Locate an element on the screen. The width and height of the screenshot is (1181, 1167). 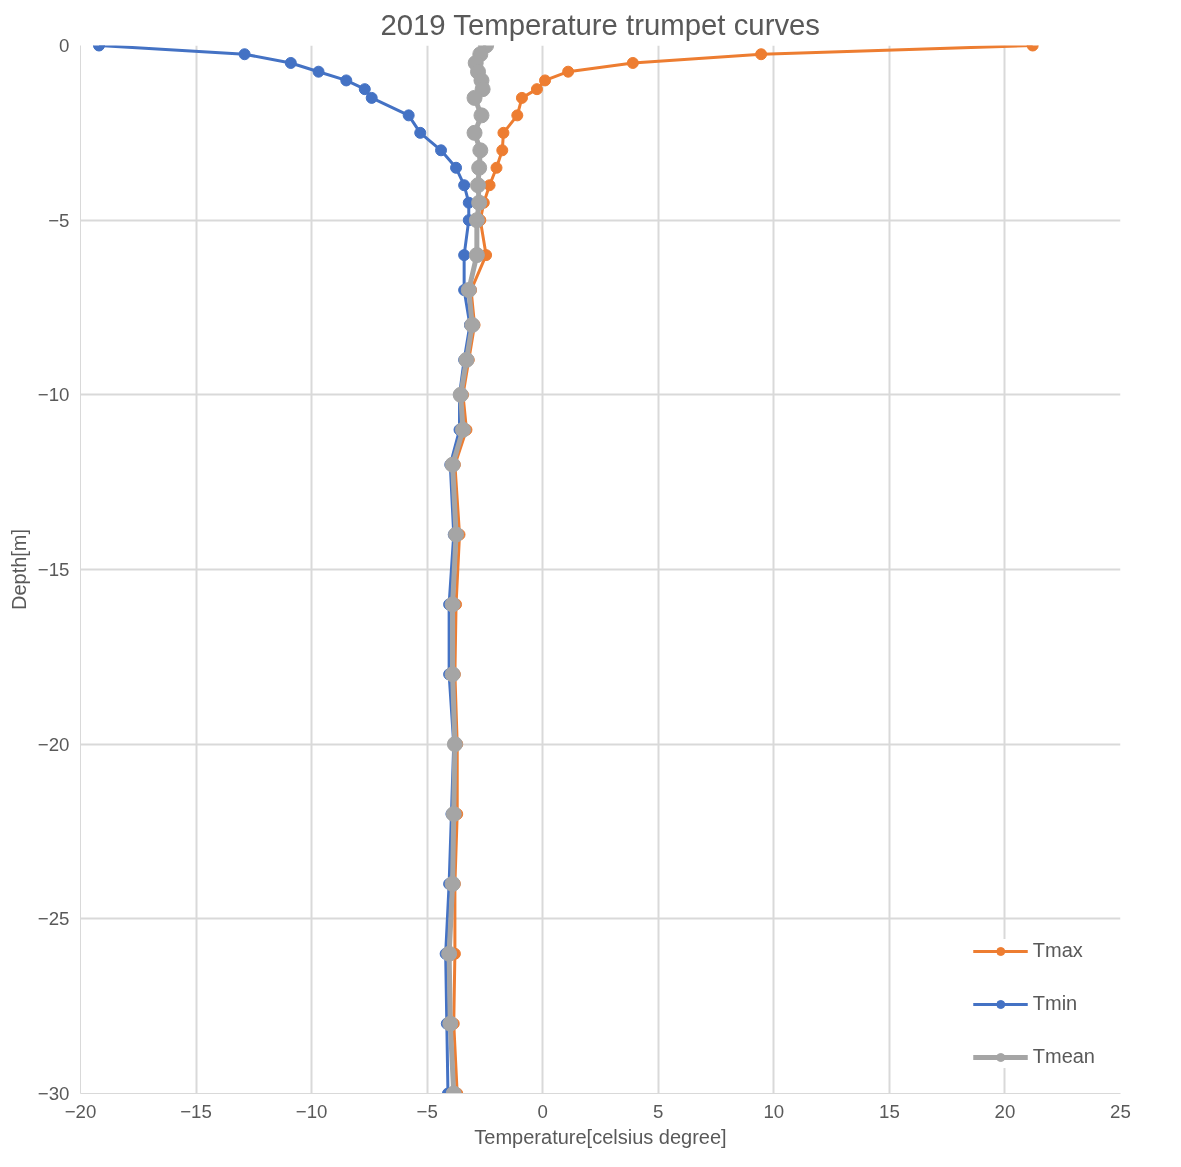
x-tick-label: −15 is located at coordinates (196, 1111).